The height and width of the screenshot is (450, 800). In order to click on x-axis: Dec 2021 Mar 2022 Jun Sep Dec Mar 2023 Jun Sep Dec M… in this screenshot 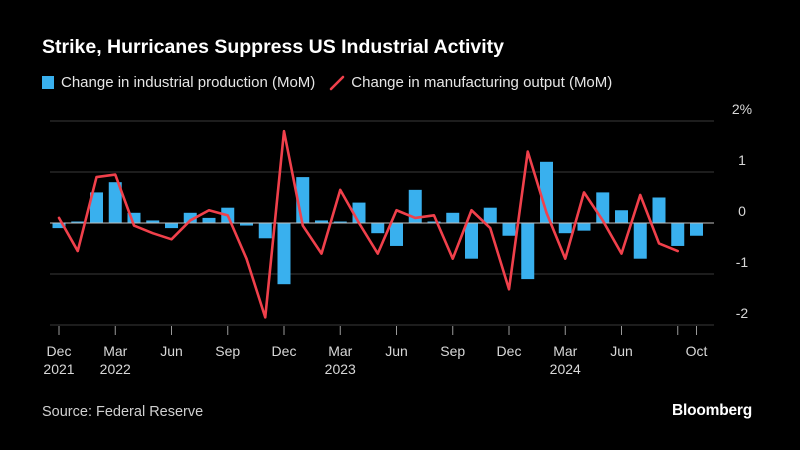, I will do `click(375, 351)`.